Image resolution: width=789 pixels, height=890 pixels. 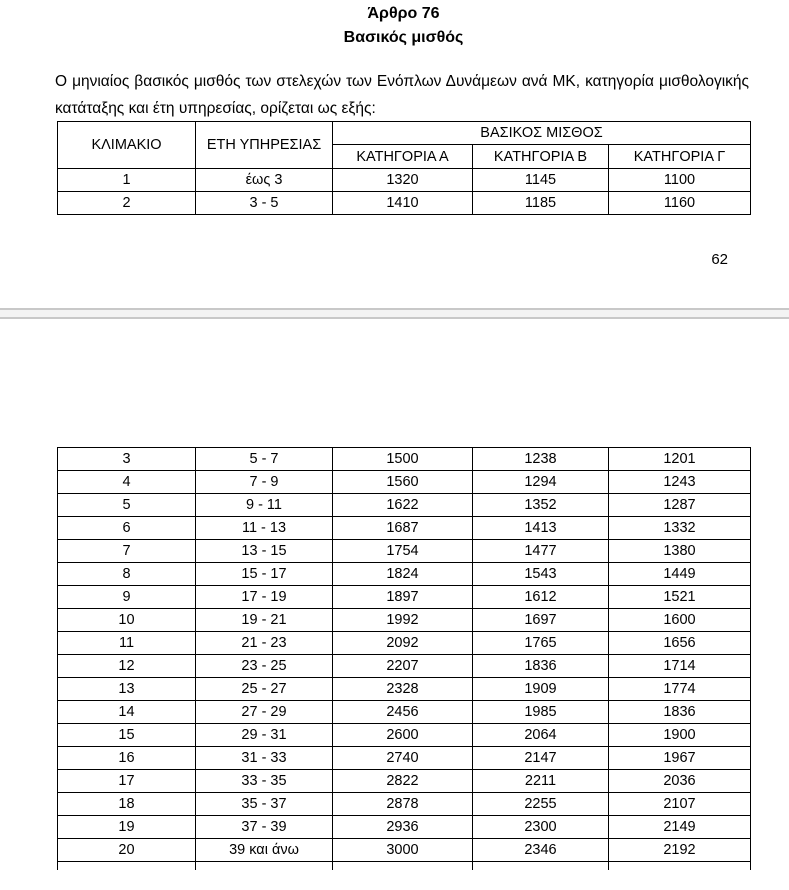 I want to click on table-row: 18 35 - 37 2878 2255 2107, so click(x=404, y=804).